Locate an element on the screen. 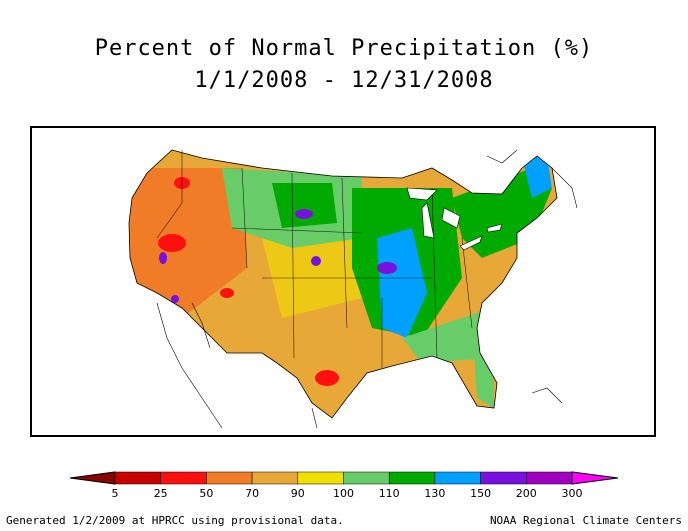  legend-arrow-left is located at coordinates (92, 478).